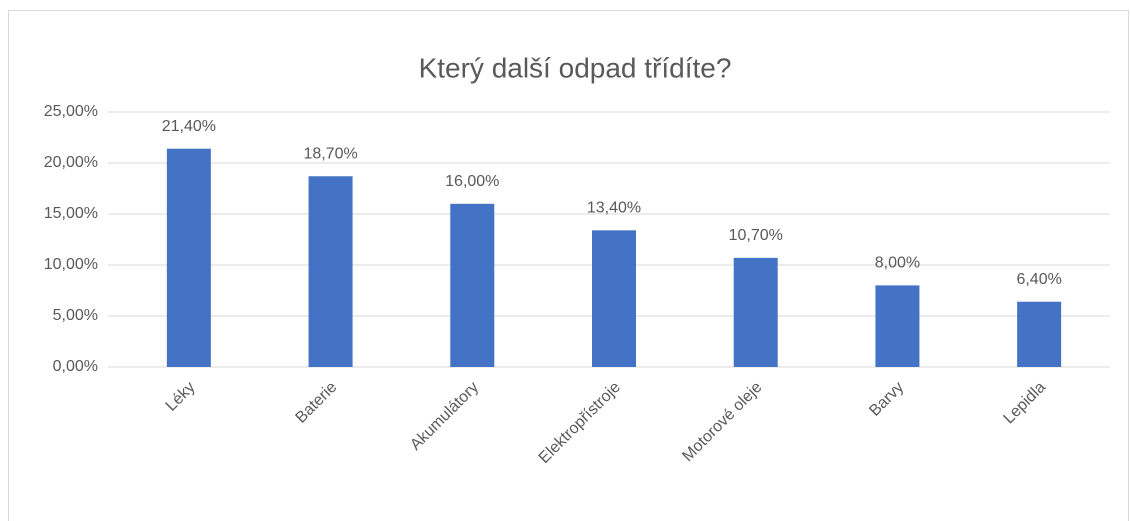  Describe the element at coordinates (575, 67) in the screenshot. I see `chart-title: Který další odpad třídíte?` at that location.